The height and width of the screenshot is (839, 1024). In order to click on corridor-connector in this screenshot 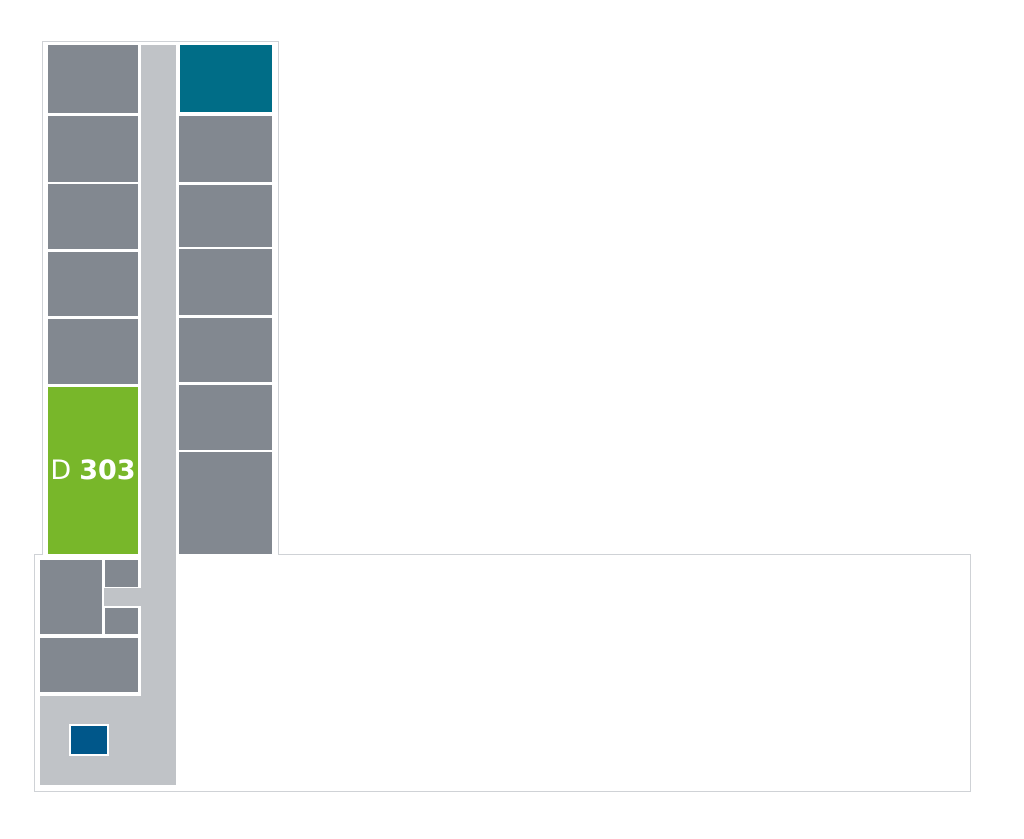, I will do `click(123, 597)`.